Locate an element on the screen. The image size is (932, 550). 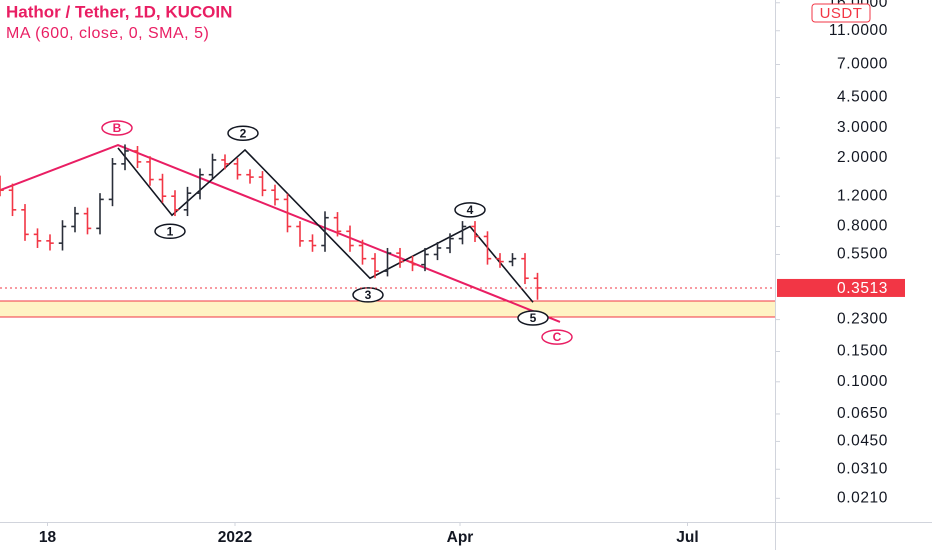
wave-label: 2 is located at coordinates (243, 133).